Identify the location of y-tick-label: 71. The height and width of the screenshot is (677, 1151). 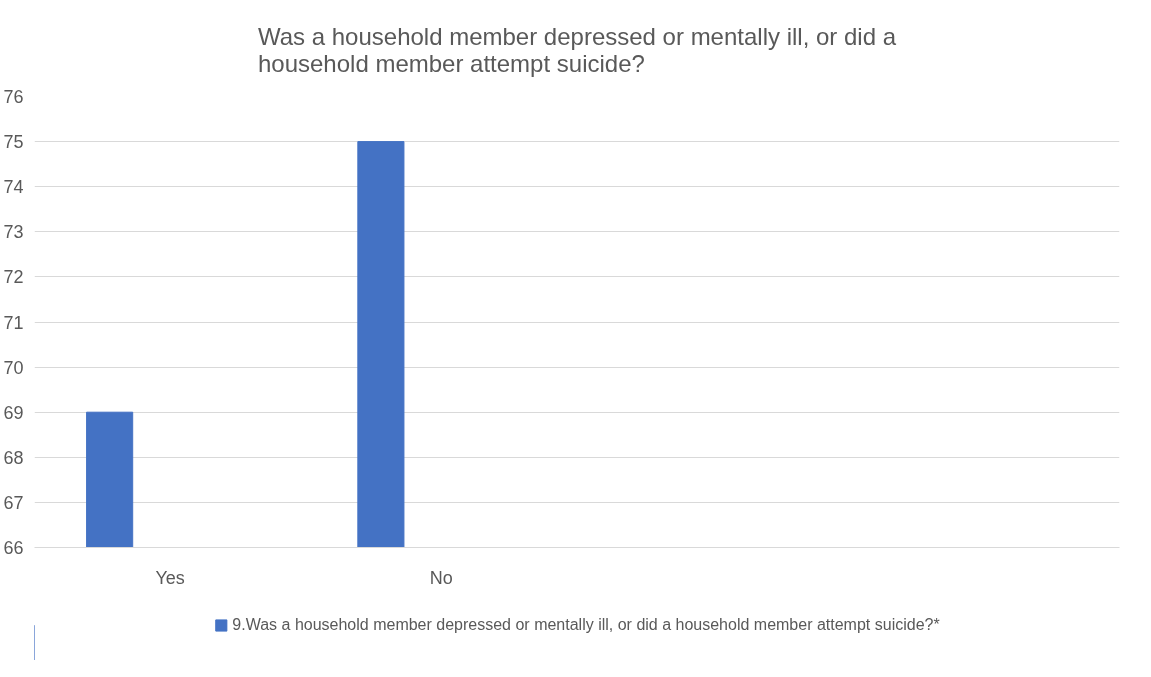
(13, 322).